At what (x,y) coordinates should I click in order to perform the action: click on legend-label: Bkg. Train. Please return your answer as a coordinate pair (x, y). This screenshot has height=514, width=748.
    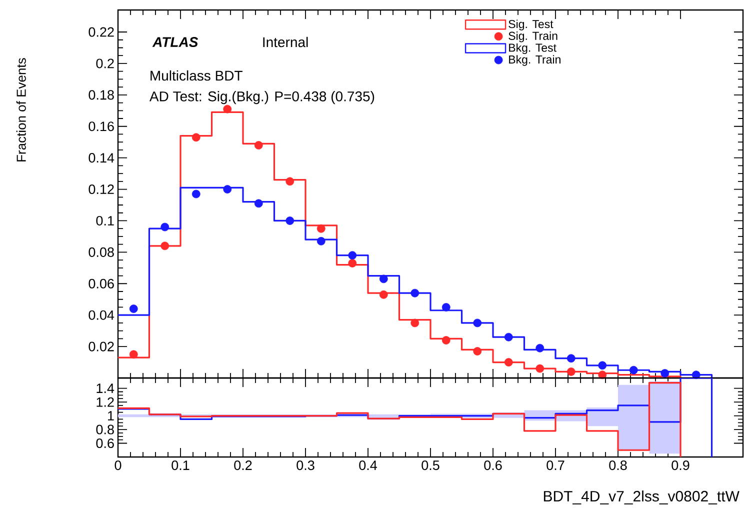
    Looking at the image, I should click on (534, 60).